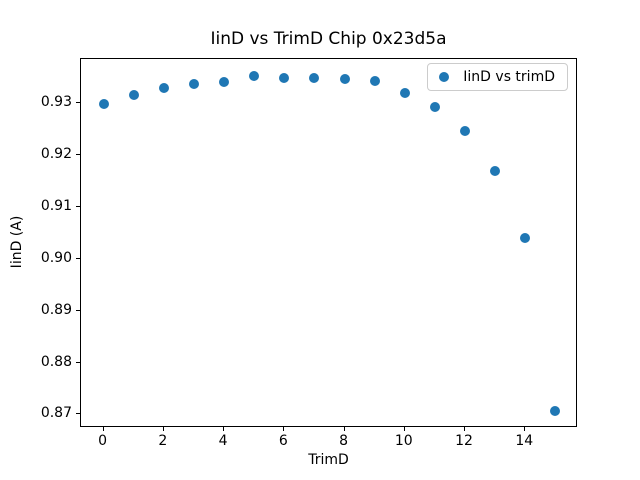 The image size is (640, 480). Describe the element at coordinates (343, 441) in the screenshot. I see `x-tick-label: 8` at that location.